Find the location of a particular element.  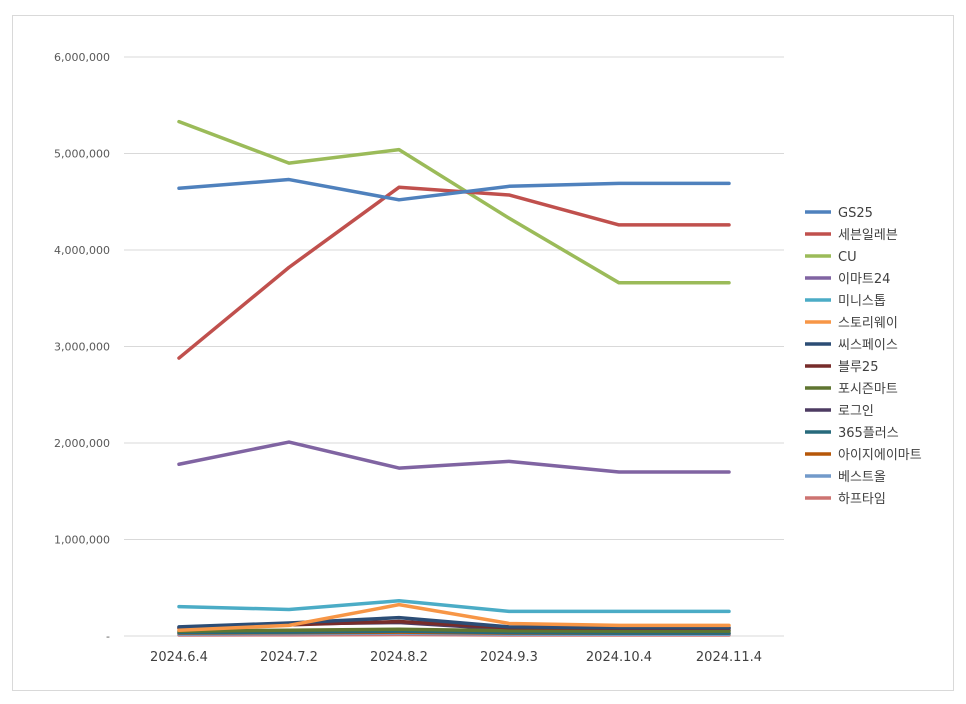

y-tick-label: 1,000,000 is located at coordinates (82, 540).